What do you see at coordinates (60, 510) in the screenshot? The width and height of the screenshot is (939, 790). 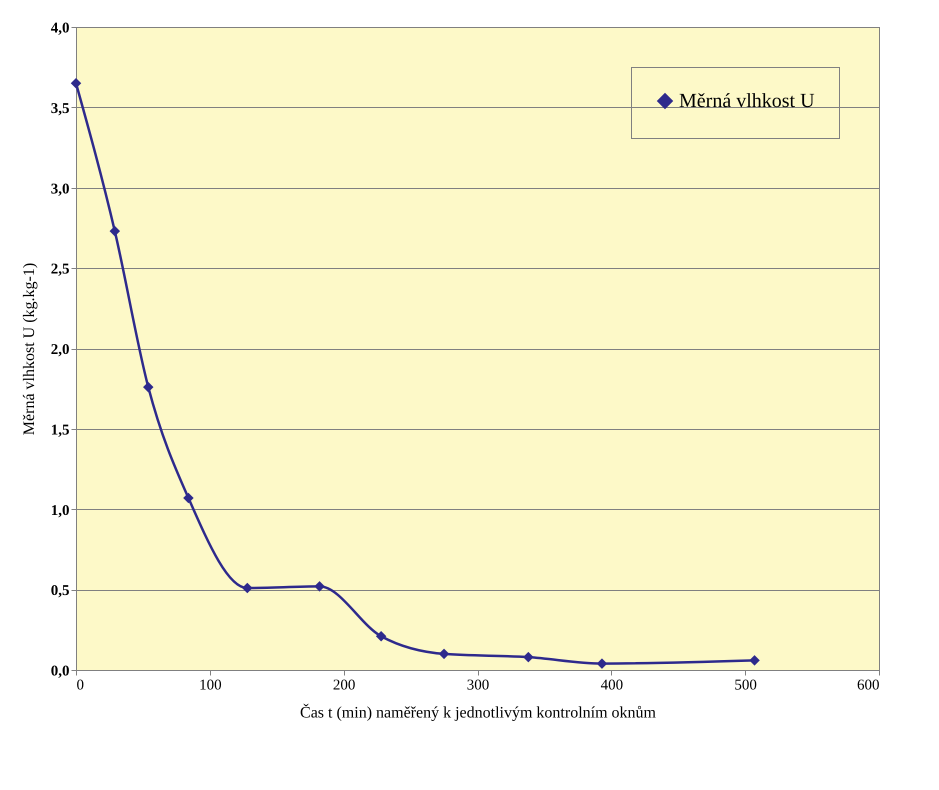 I see `y-tick-label: 1,0` at bounding box center [60, 510].